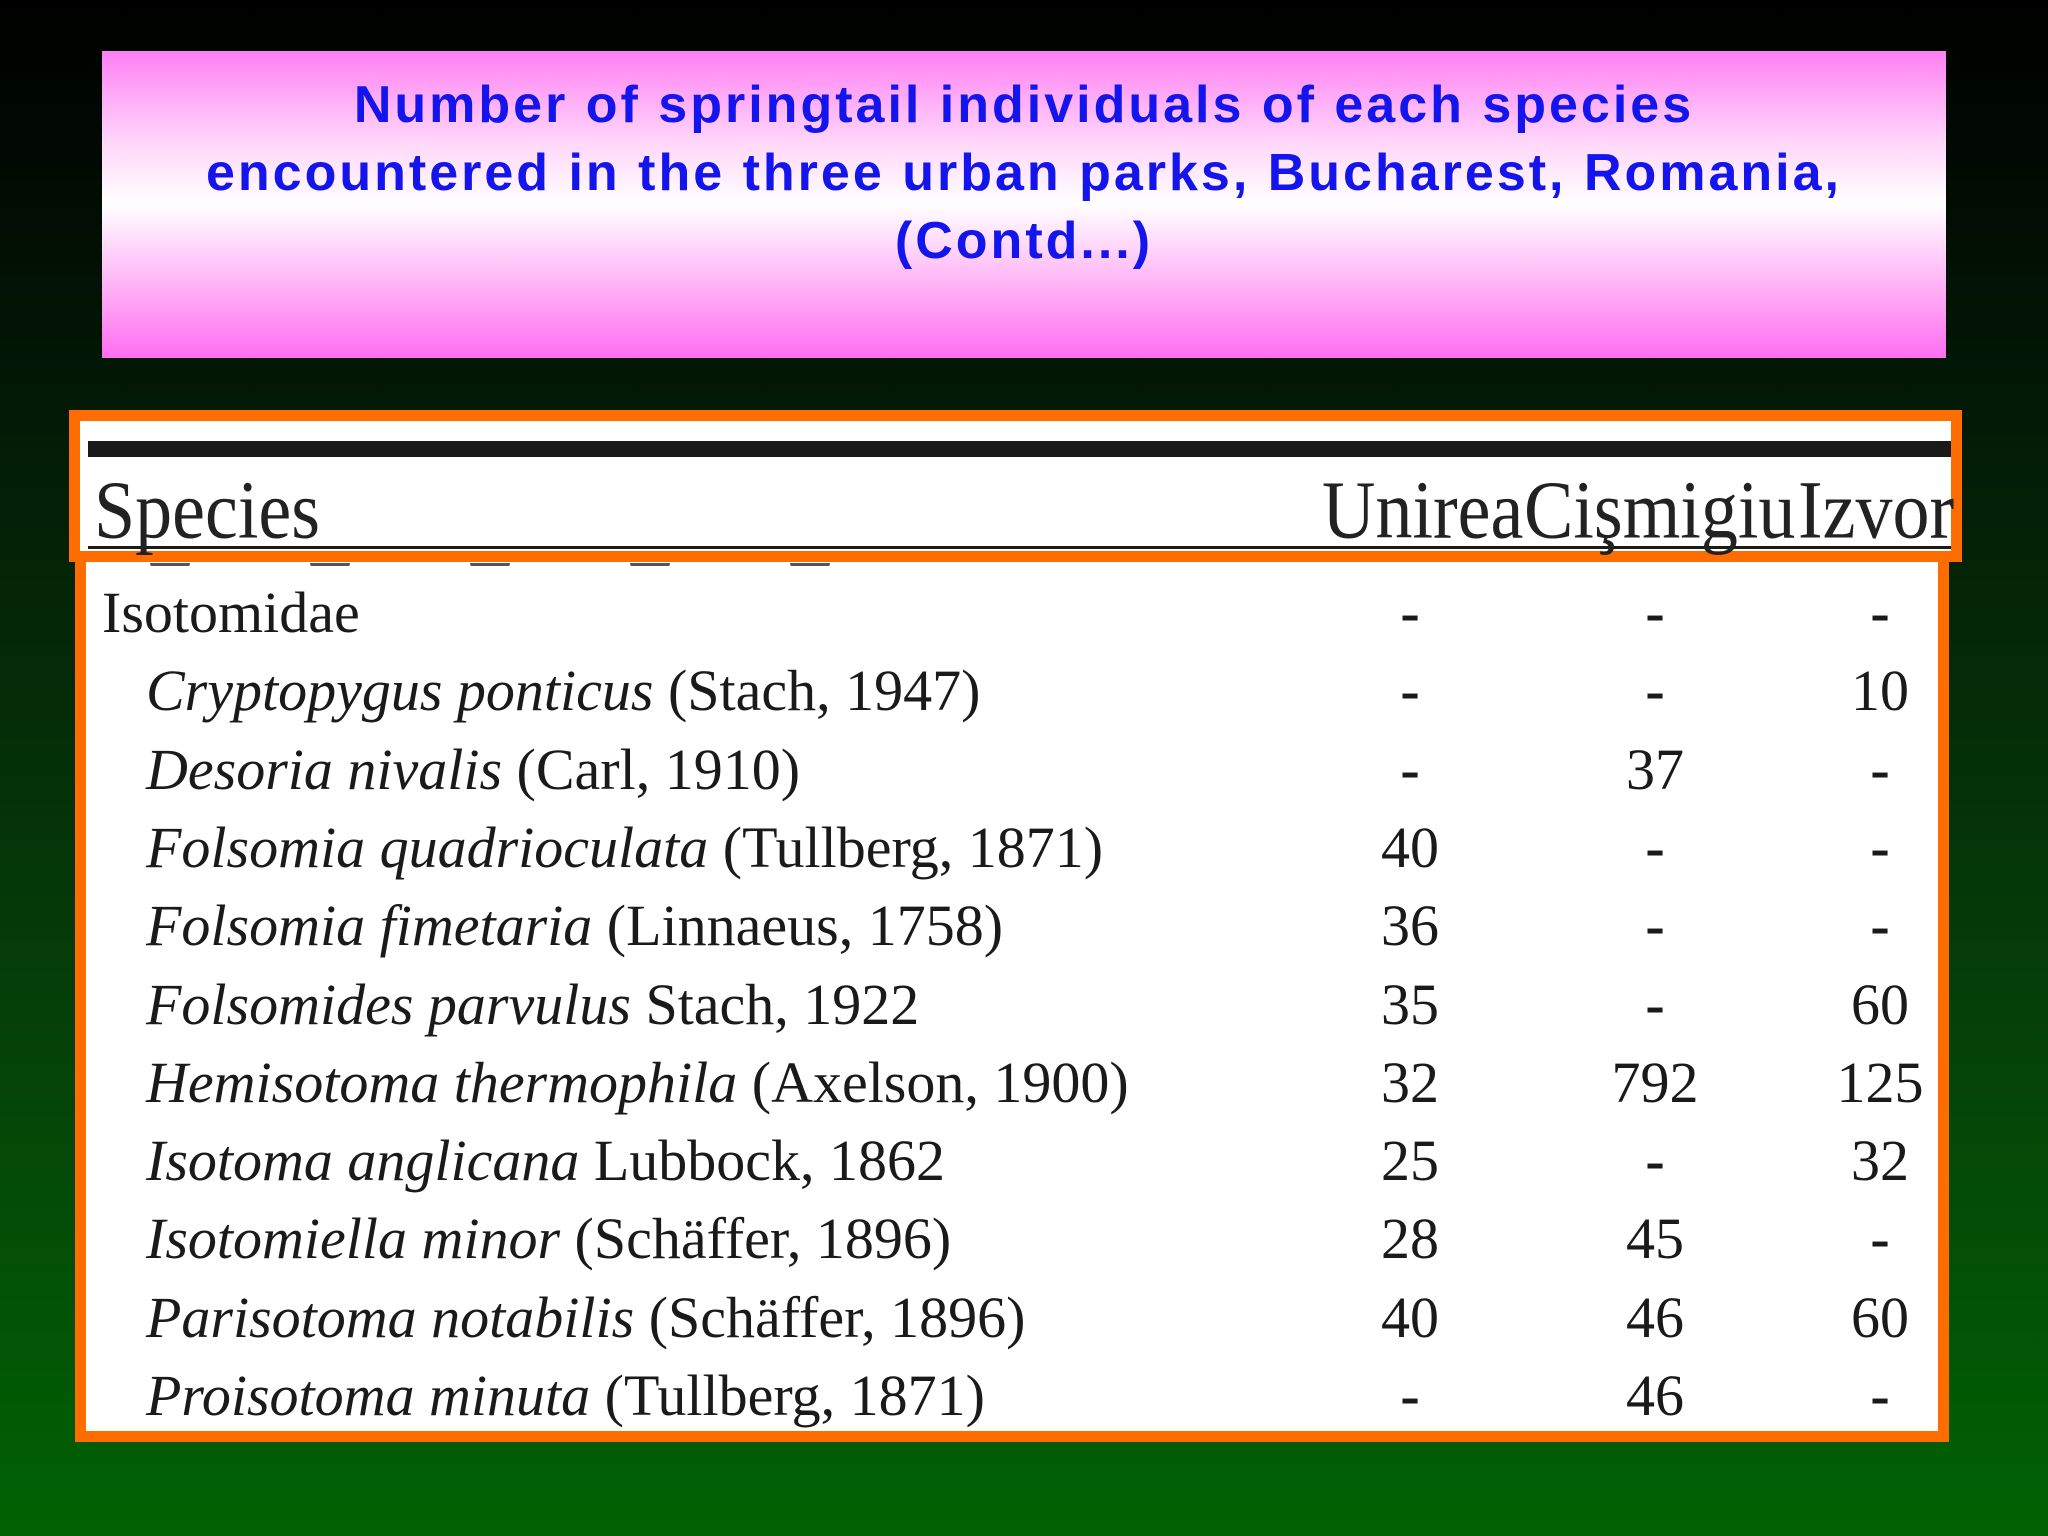 The height and width of the screenshot is (1536, 2048). What do you see at coordinates (368, 1395) in the screenshot?
I see `species-binomial: Proisotoma minuta` at bounding box center [368, 1395].